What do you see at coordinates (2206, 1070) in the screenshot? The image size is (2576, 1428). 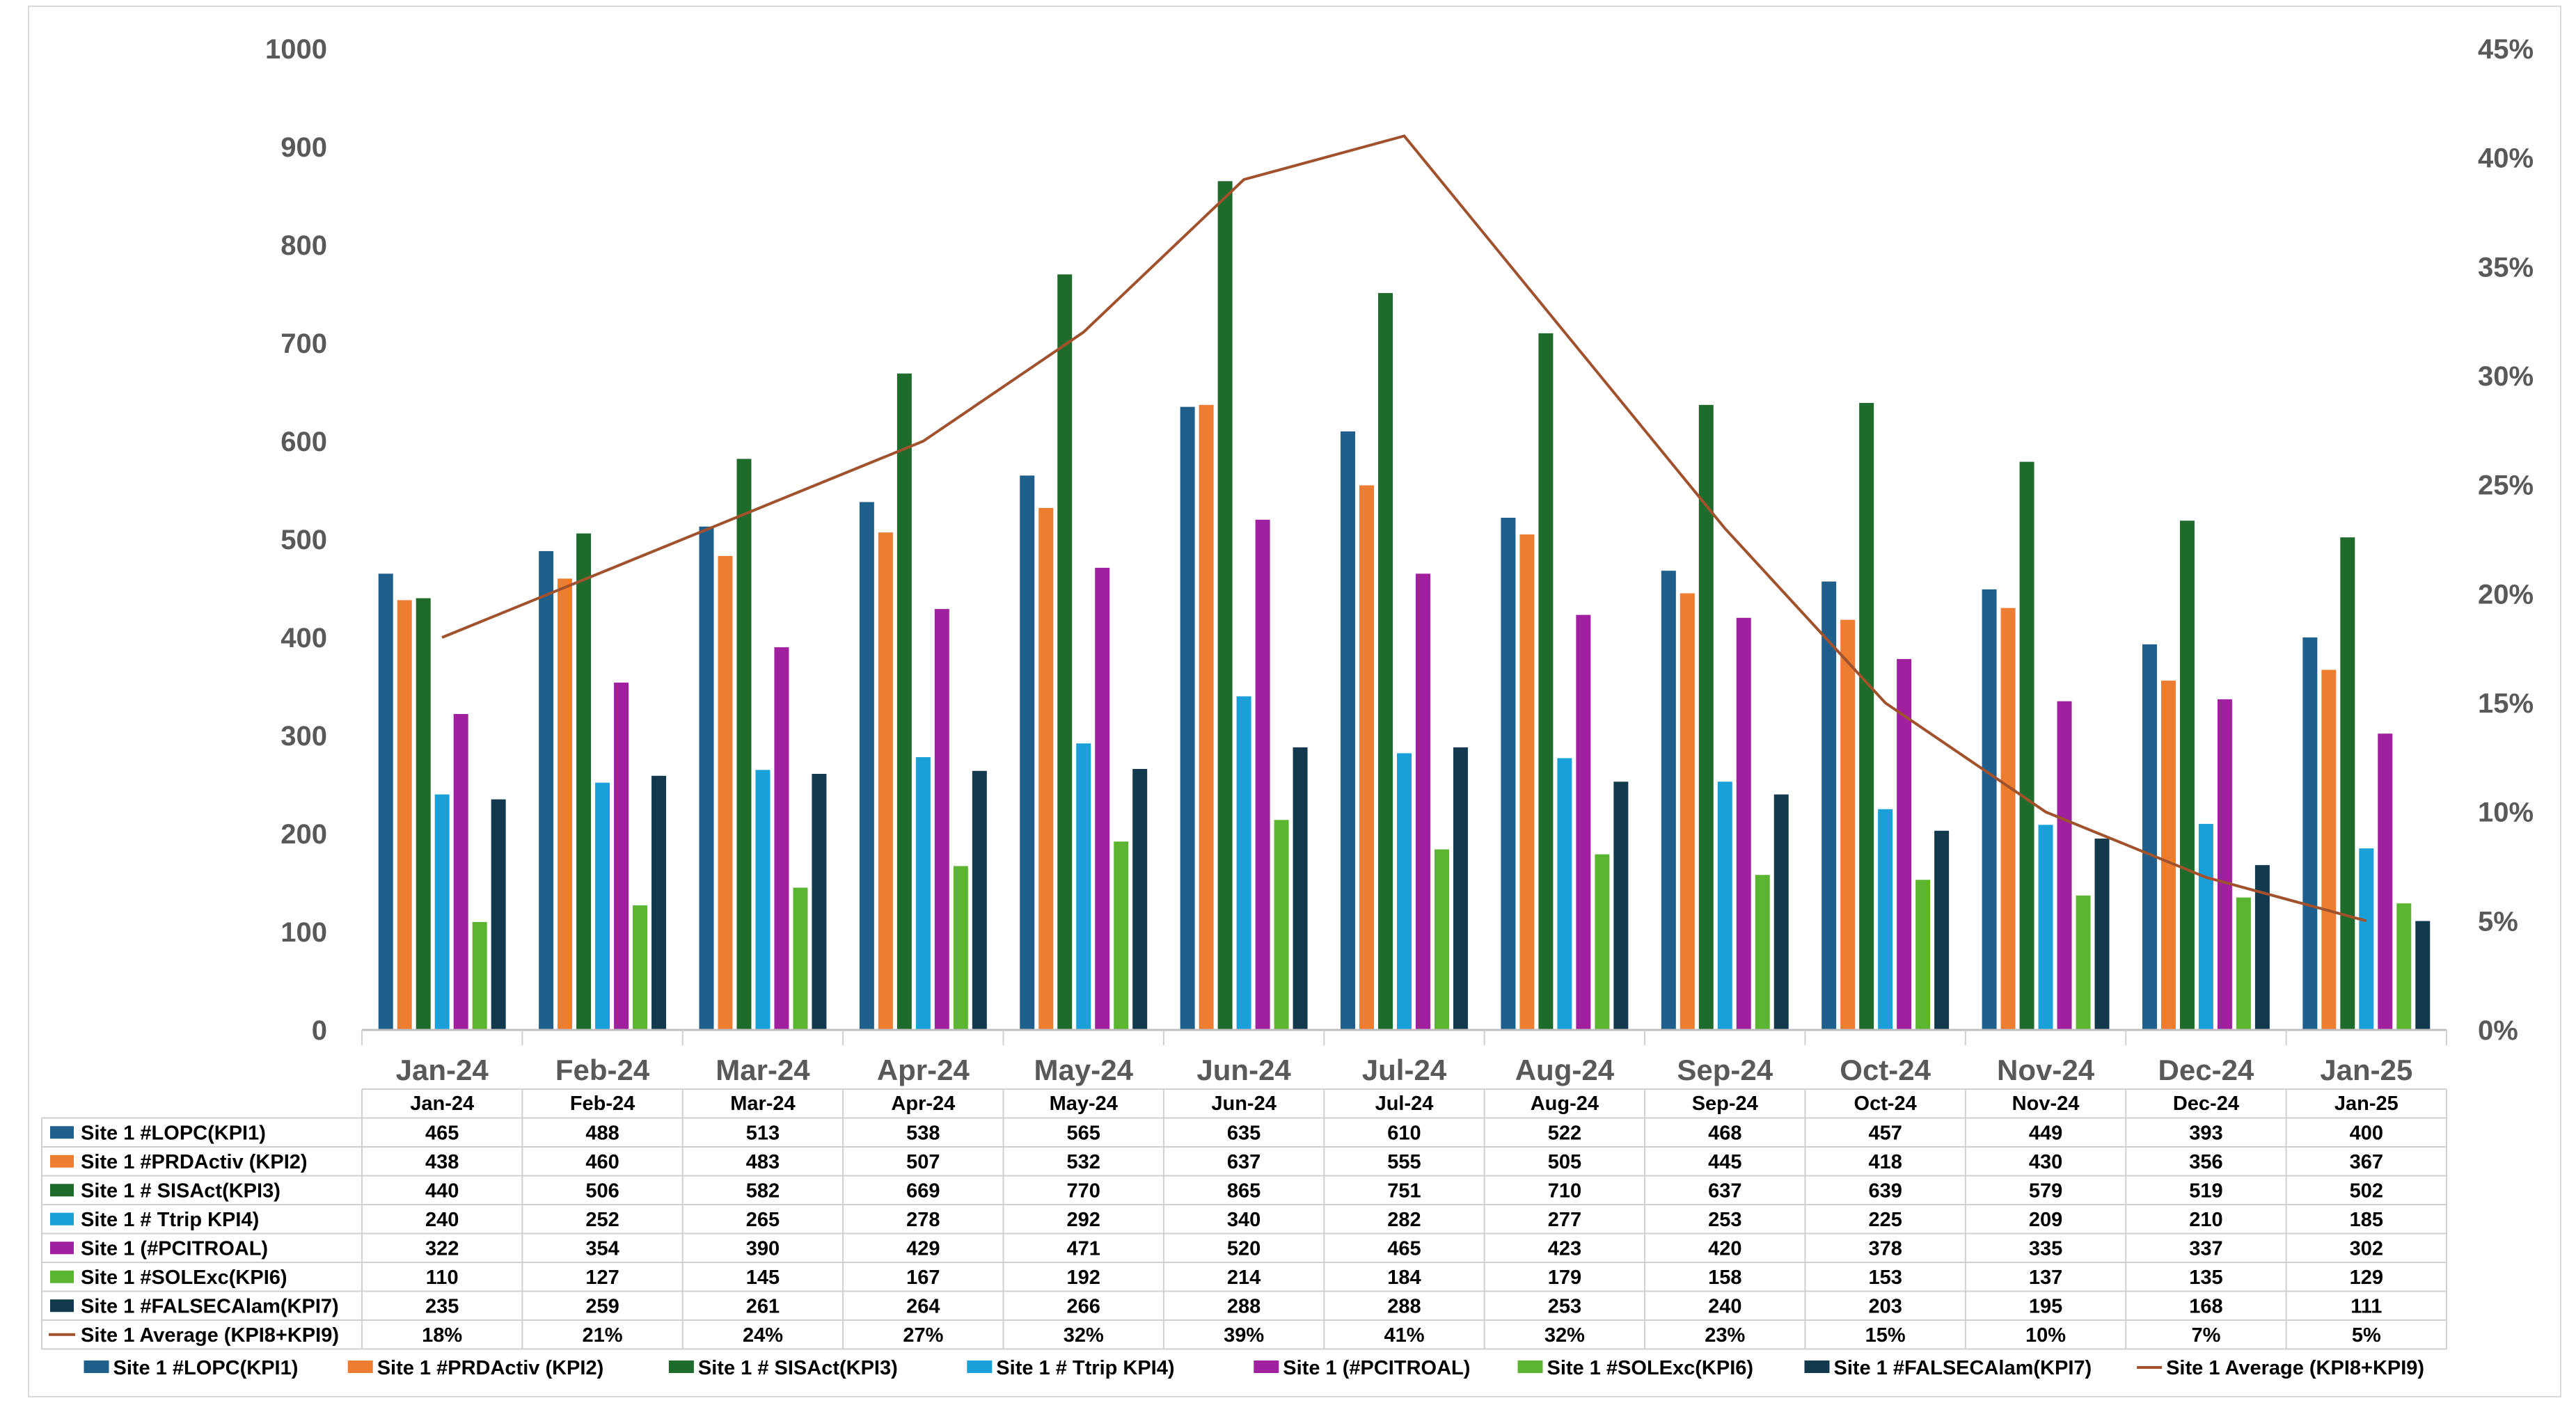 I see `x-tick-label: Dec-24` at bounding box center [2206, 1070].